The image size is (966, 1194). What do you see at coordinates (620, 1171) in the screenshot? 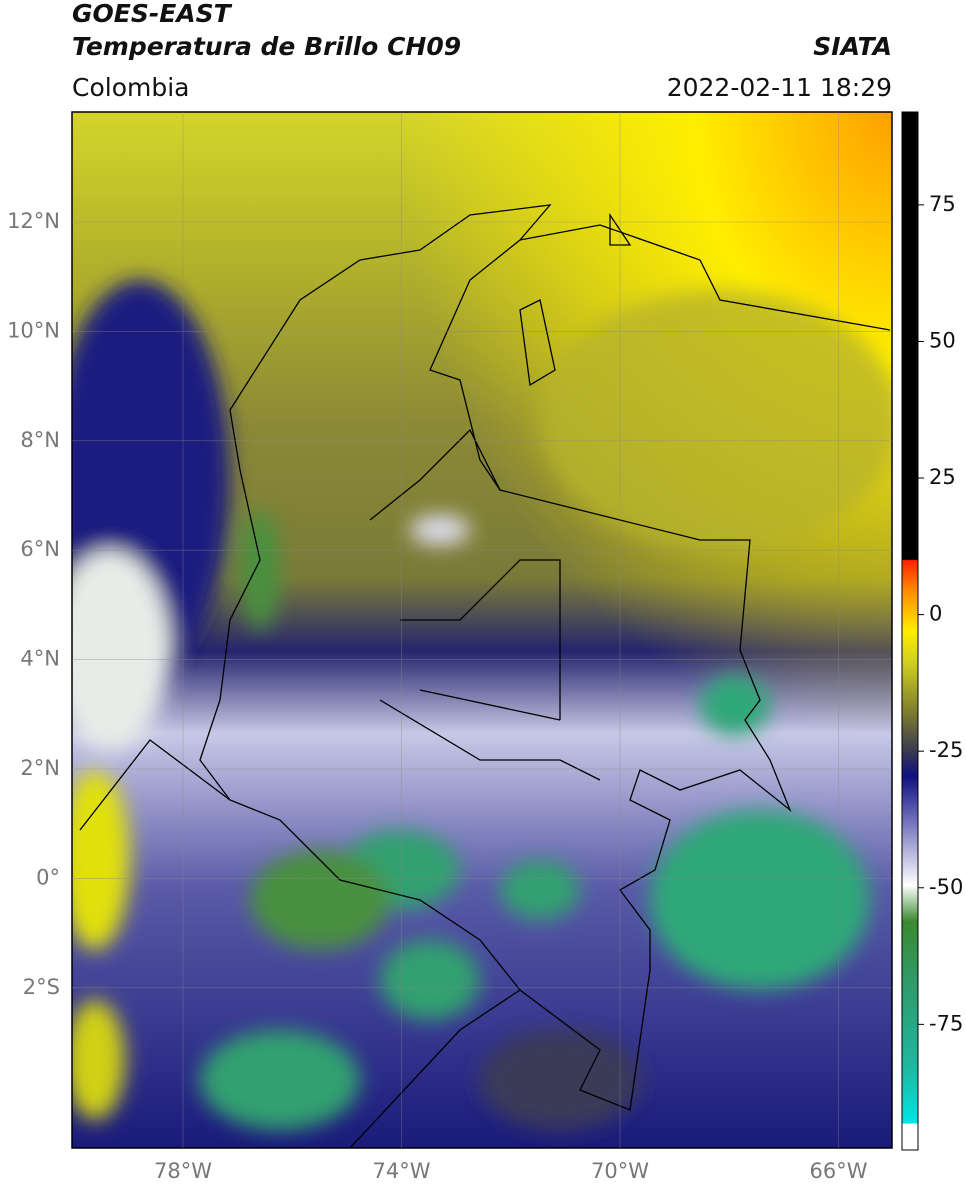
I see `lon-label: 70°W` at bounding box center [620, 1171].